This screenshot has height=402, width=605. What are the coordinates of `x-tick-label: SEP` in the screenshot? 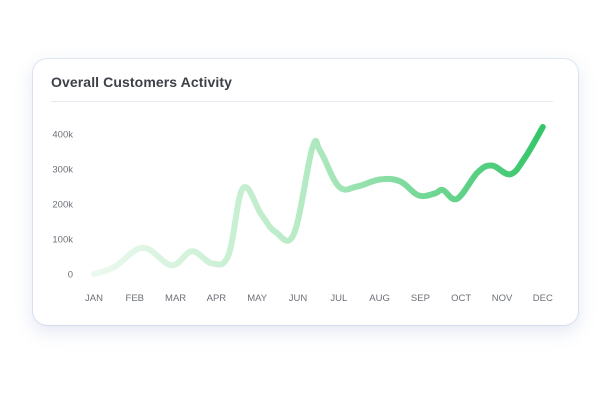 It's located at (420, 298).